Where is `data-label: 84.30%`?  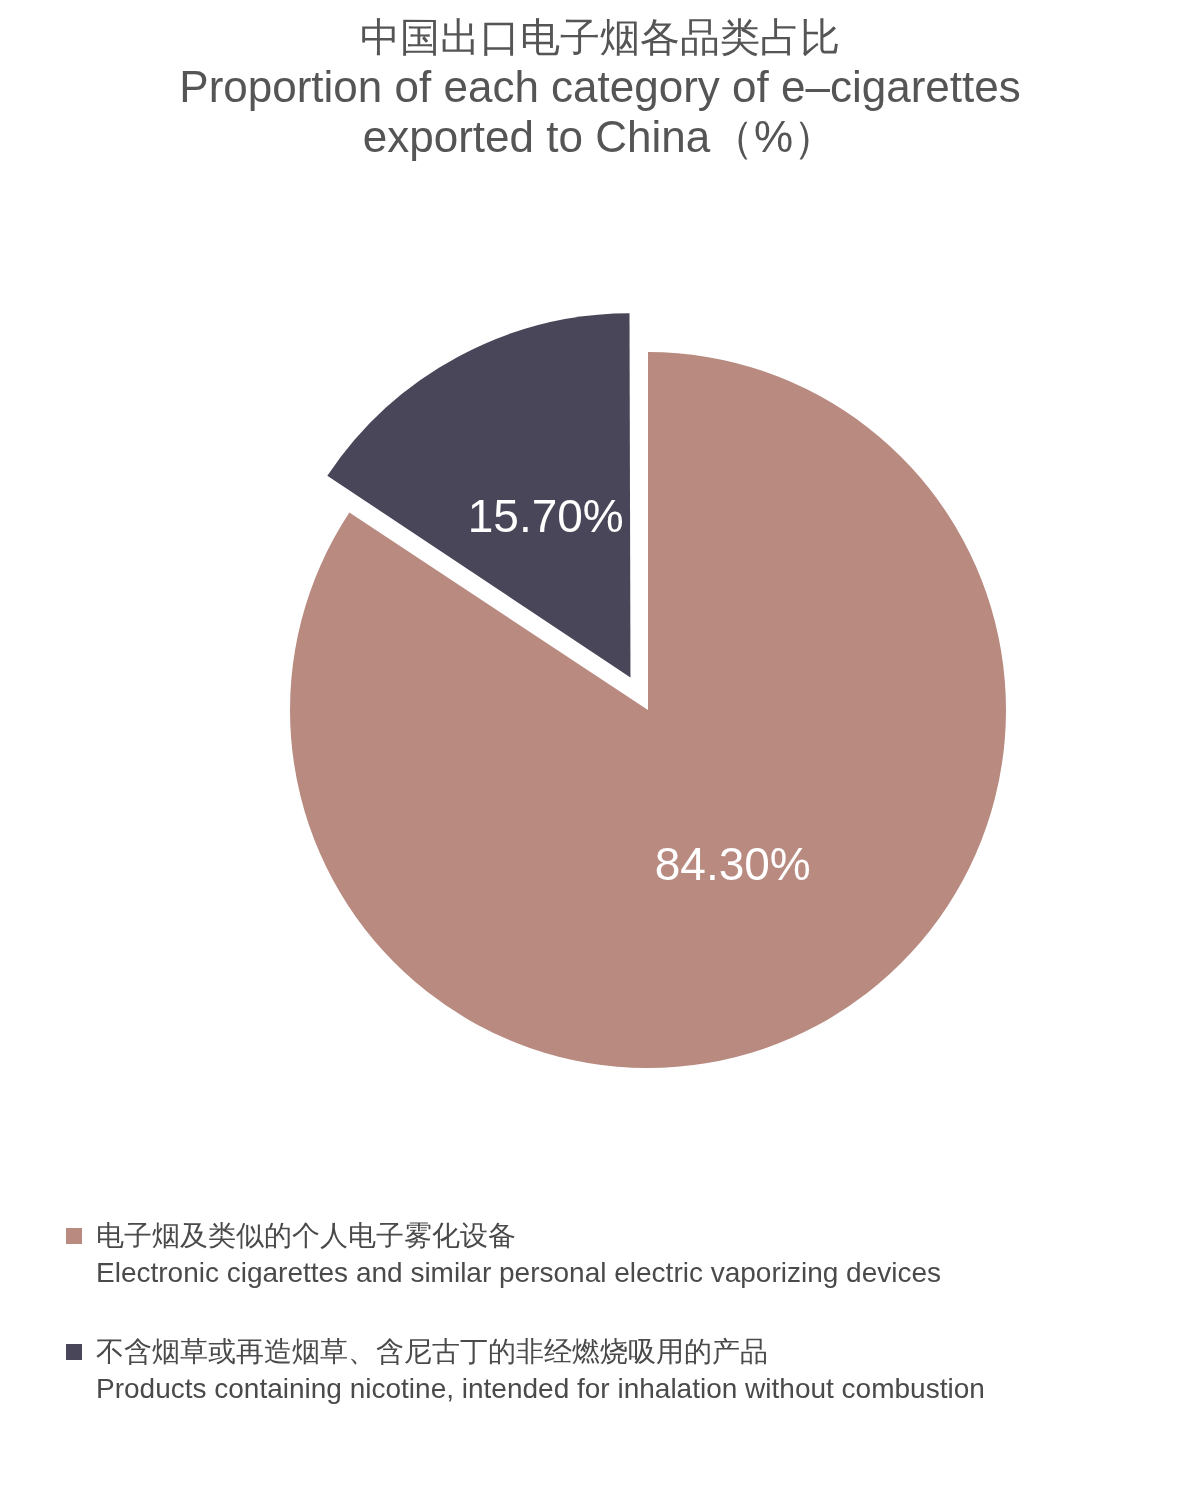 data-label: 84.30% is located at coordinates (732, 864).